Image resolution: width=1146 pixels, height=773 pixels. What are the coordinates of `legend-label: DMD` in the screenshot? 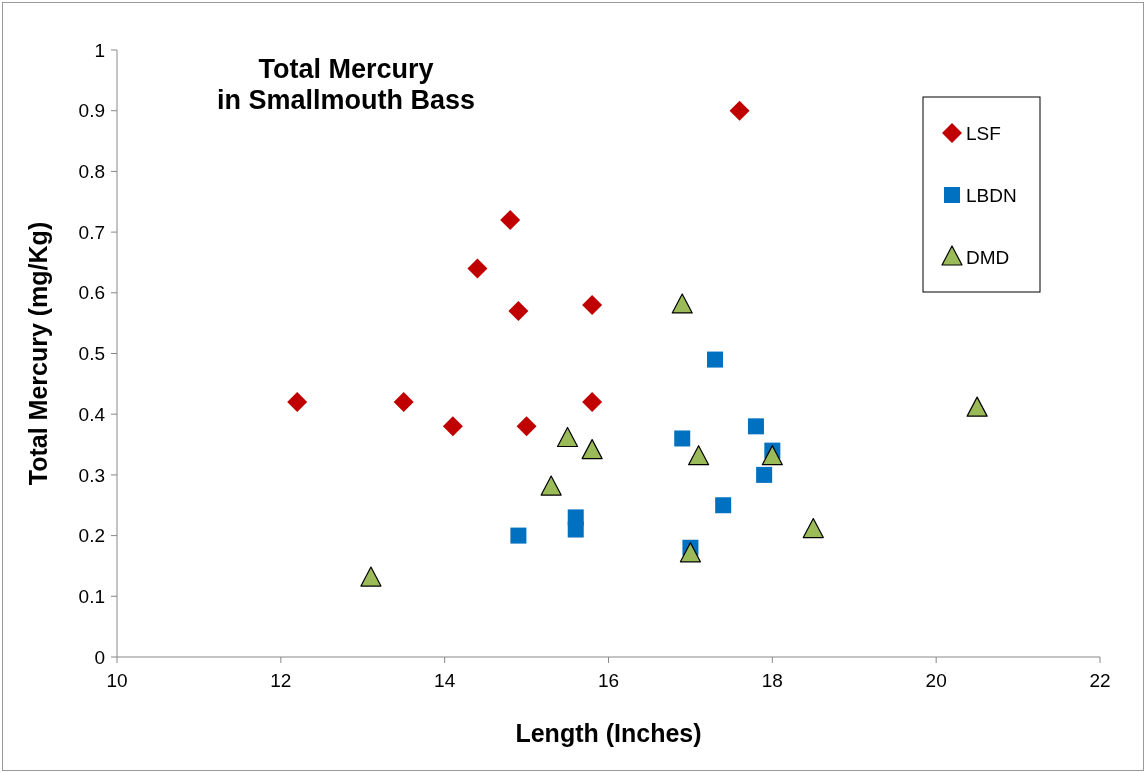 It's located at (988, 257).